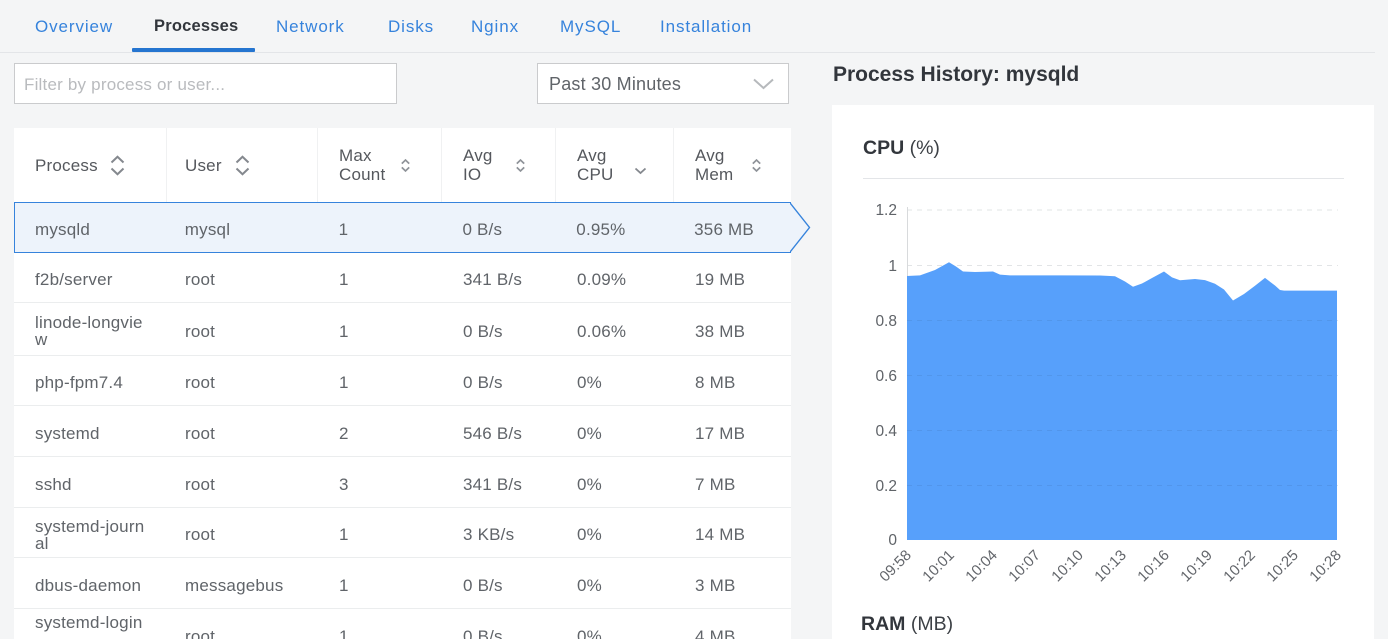 The image size is (1388, 639). I want to click on svg-text: 10:01, so click(938, 566).